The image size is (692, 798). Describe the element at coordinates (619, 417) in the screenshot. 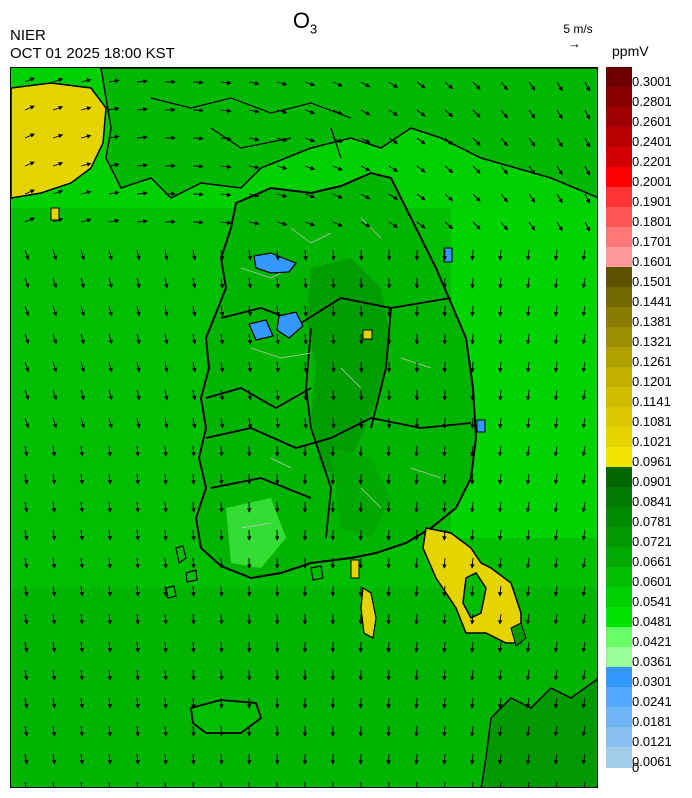

I see `colorbar-legend` at that location.